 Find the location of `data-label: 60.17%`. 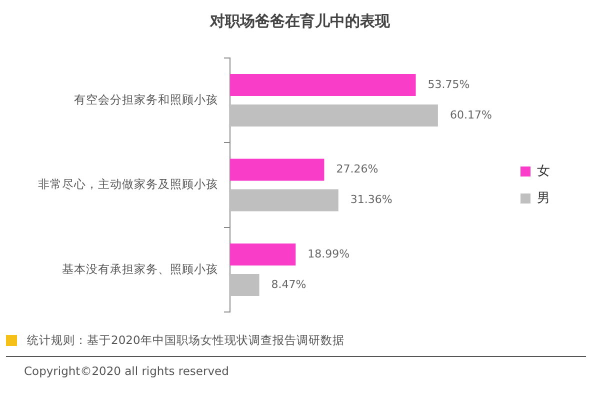

data-label: 60.17% is located at coordinates (471, 115).